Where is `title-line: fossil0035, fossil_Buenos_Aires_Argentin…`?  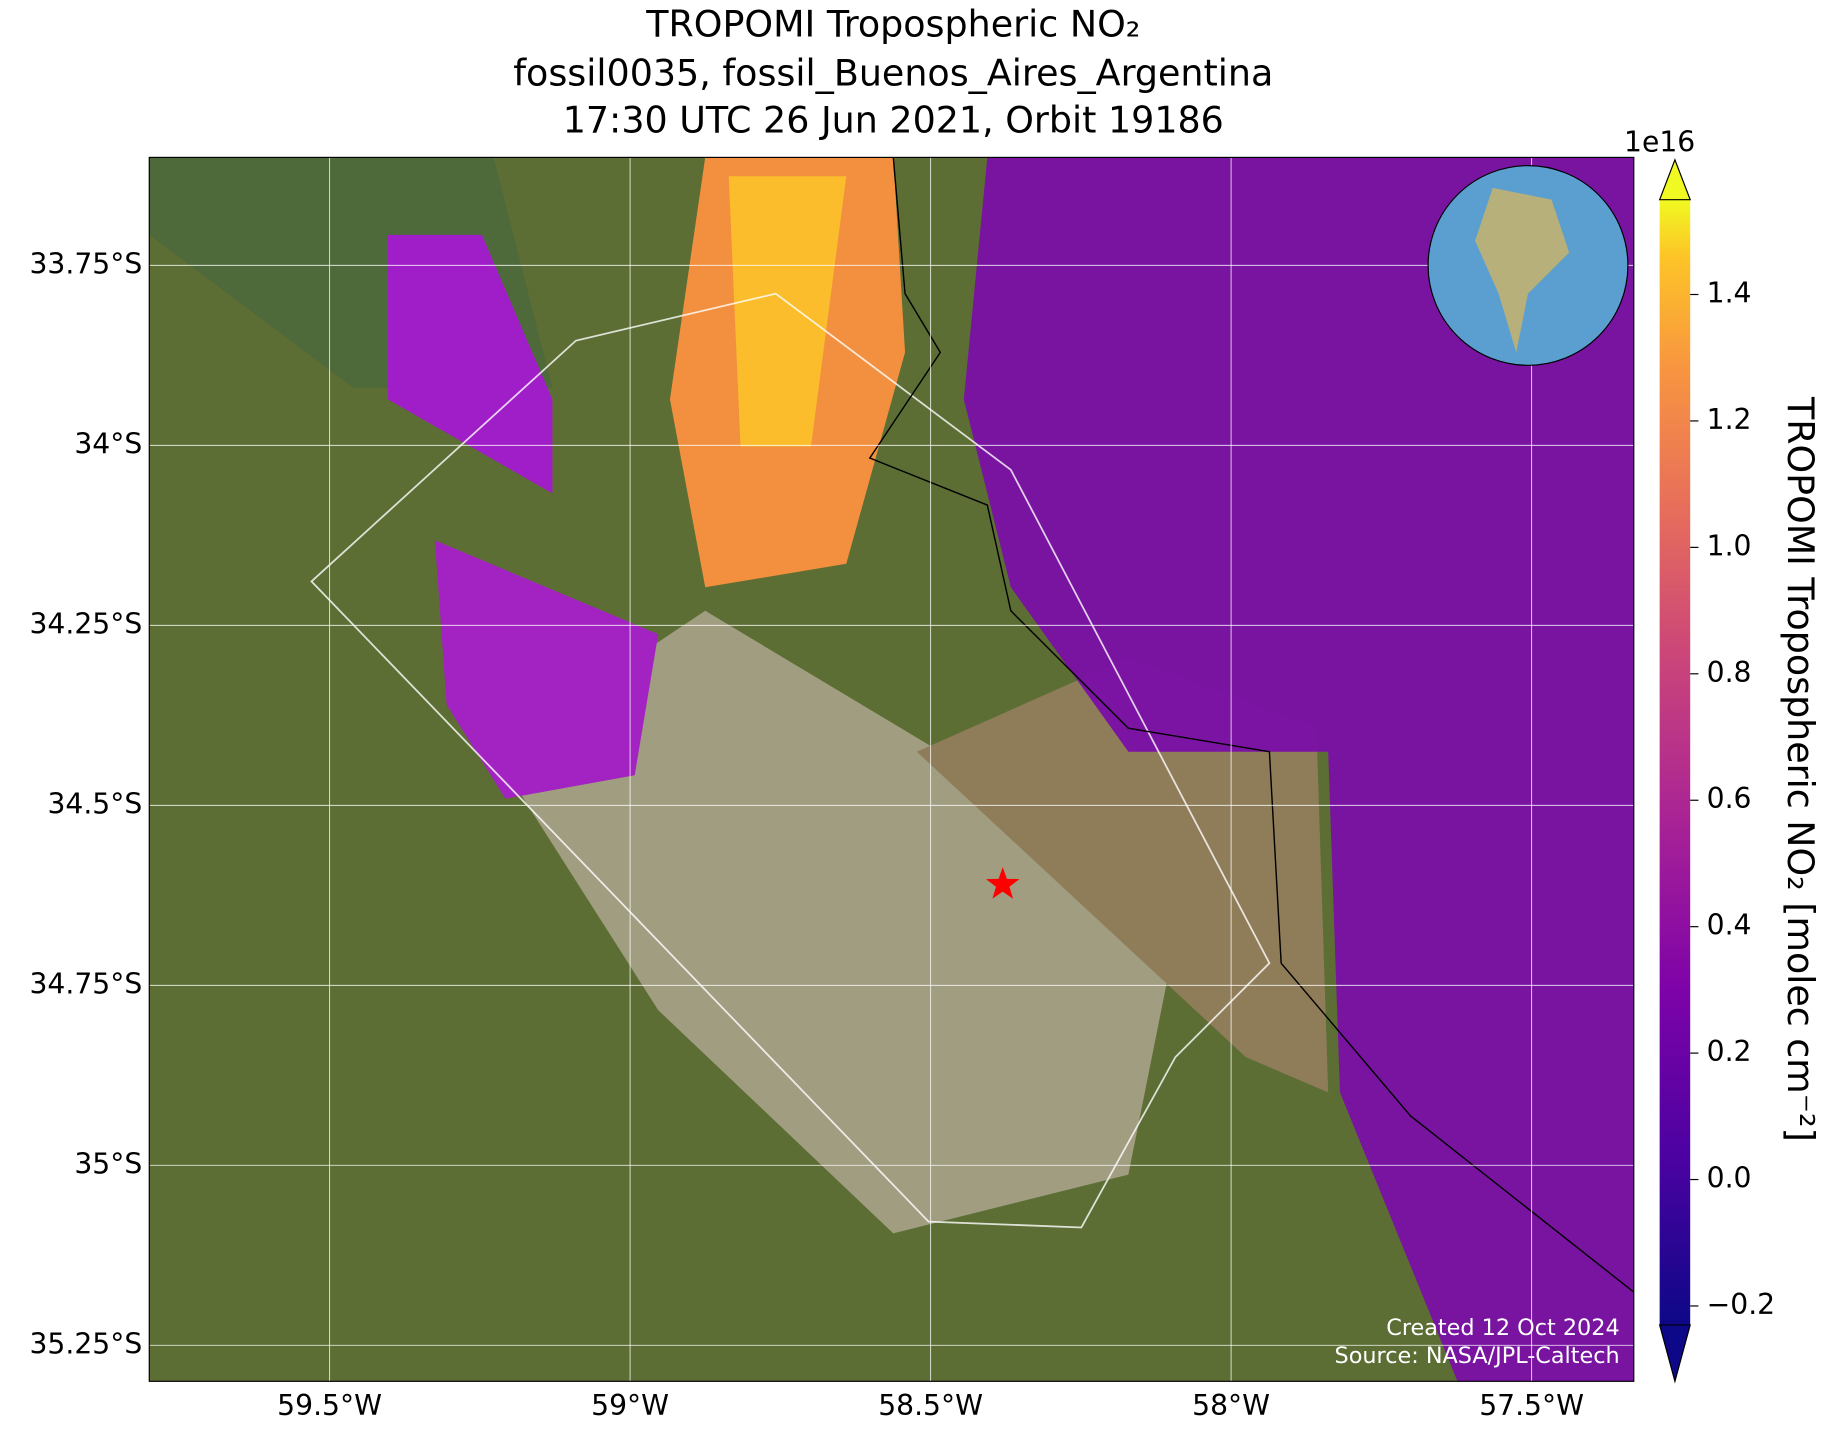
title-line: fossil0035, fossil_Buenos_Aires_Argentin… is located at coordinates (893, 73).